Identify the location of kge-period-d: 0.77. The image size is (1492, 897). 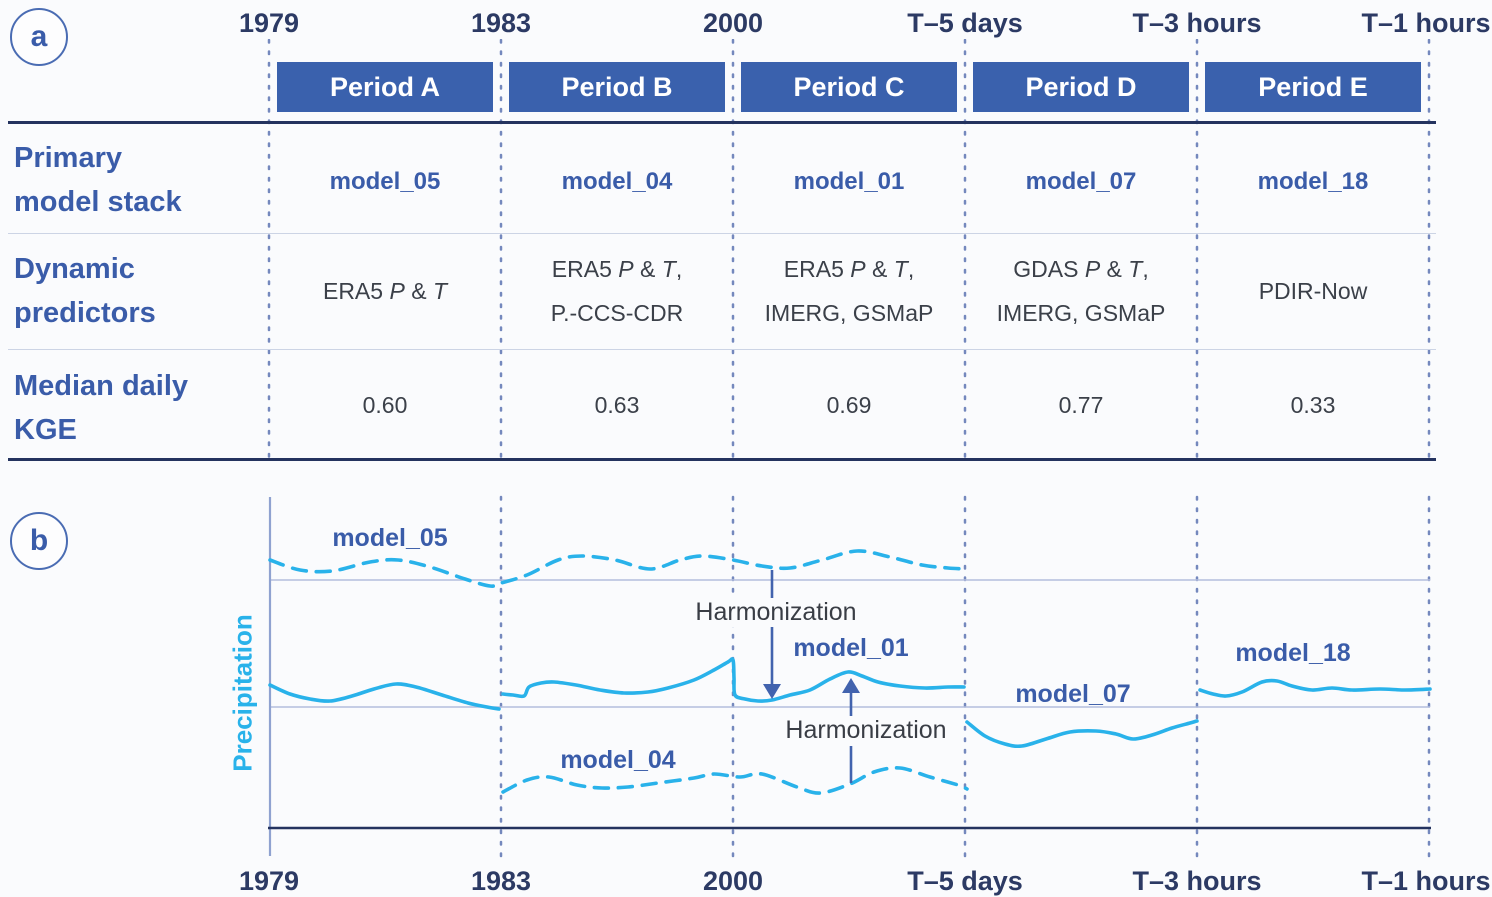
(1081, 405).